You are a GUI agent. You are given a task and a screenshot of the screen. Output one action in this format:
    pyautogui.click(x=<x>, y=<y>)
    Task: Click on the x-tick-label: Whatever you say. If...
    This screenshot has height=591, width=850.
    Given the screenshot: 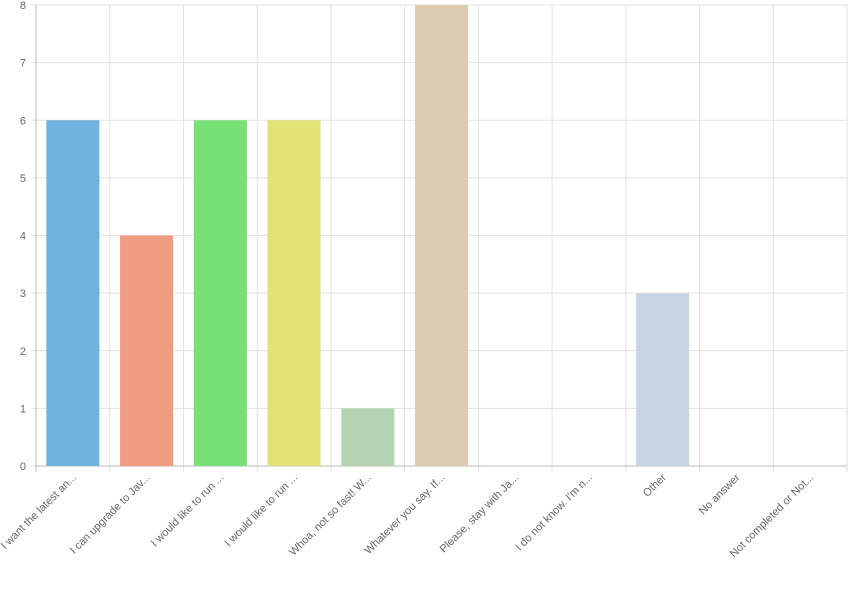 What is the action you would take?
    pyautogui.click(x=404, y=514)
    